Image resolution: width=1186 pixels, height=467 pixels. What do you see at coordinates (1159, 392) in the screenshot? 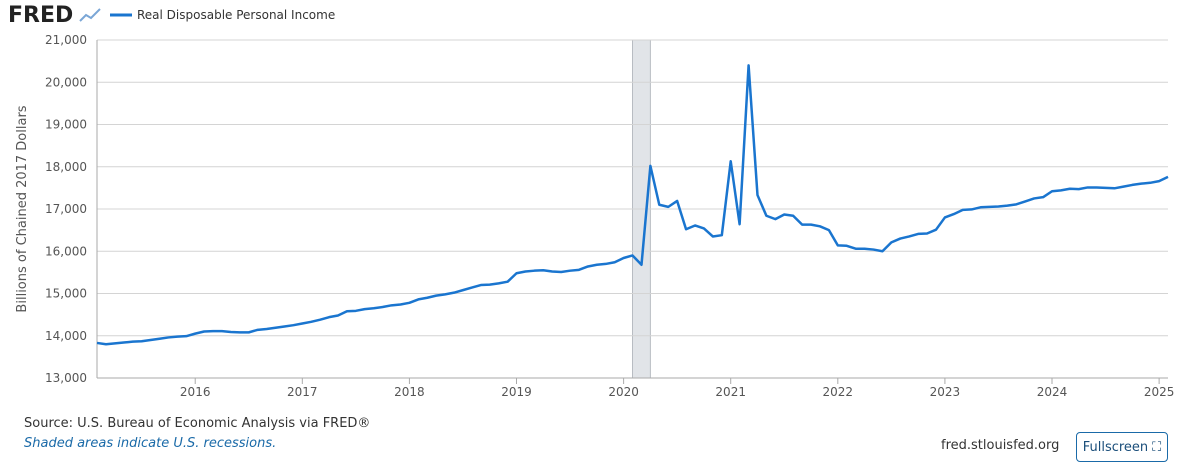
I see `x-tick-label: 2025` at bounding box center [1159, 392].